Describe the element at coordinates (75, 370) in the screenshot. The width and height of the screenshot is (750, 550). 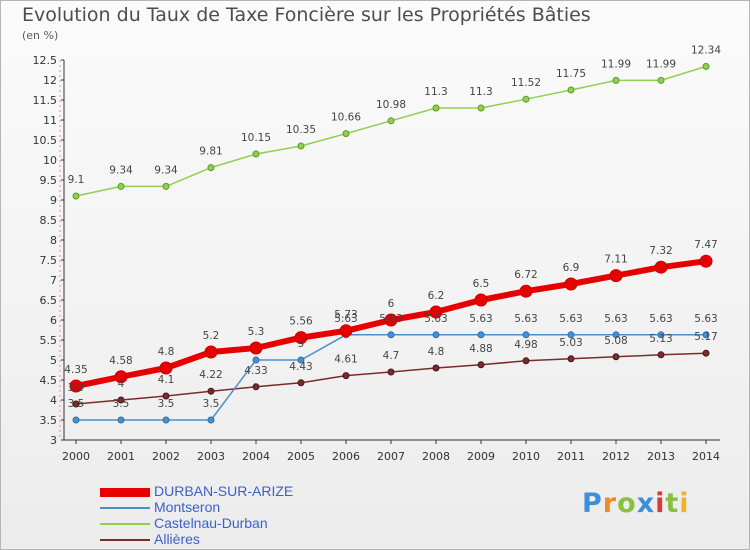
I see `data-label: 4.35` at that location.